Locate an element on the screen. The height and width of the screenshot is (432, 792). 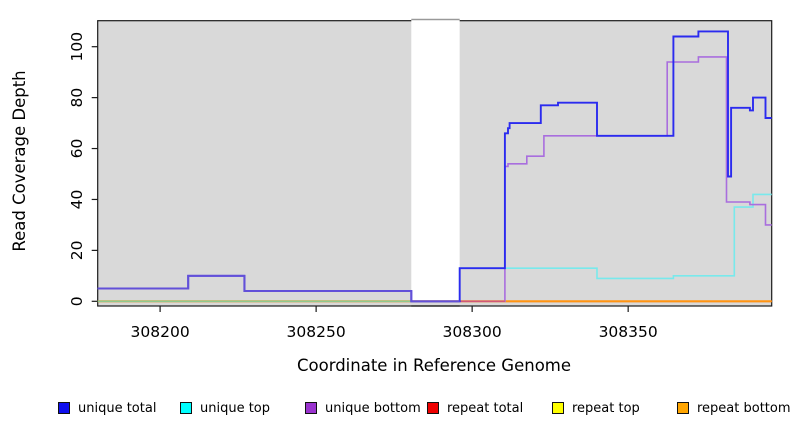
legend-item-unique-total: unique total is located at coordinates (107, 408).